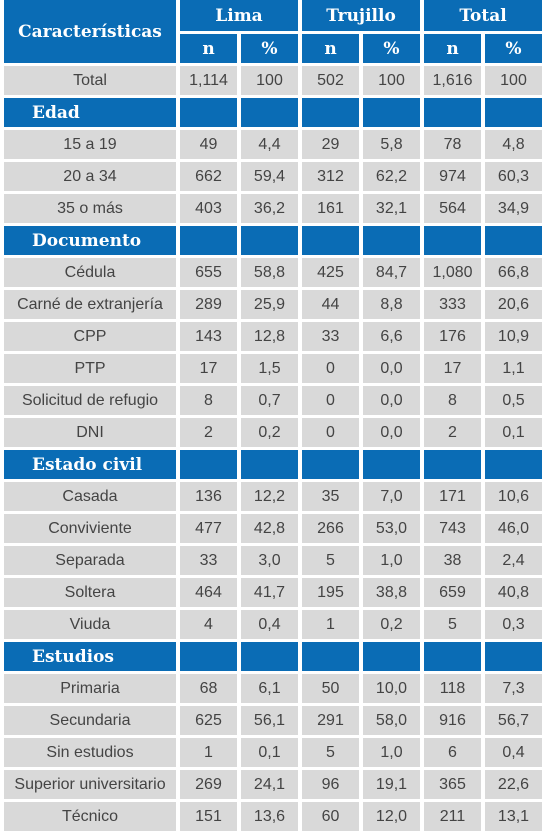  What do you see at coordinates (269, 144) in the screenshot?
I see `data-cell: 4,4` at bounding box center [269, 144].